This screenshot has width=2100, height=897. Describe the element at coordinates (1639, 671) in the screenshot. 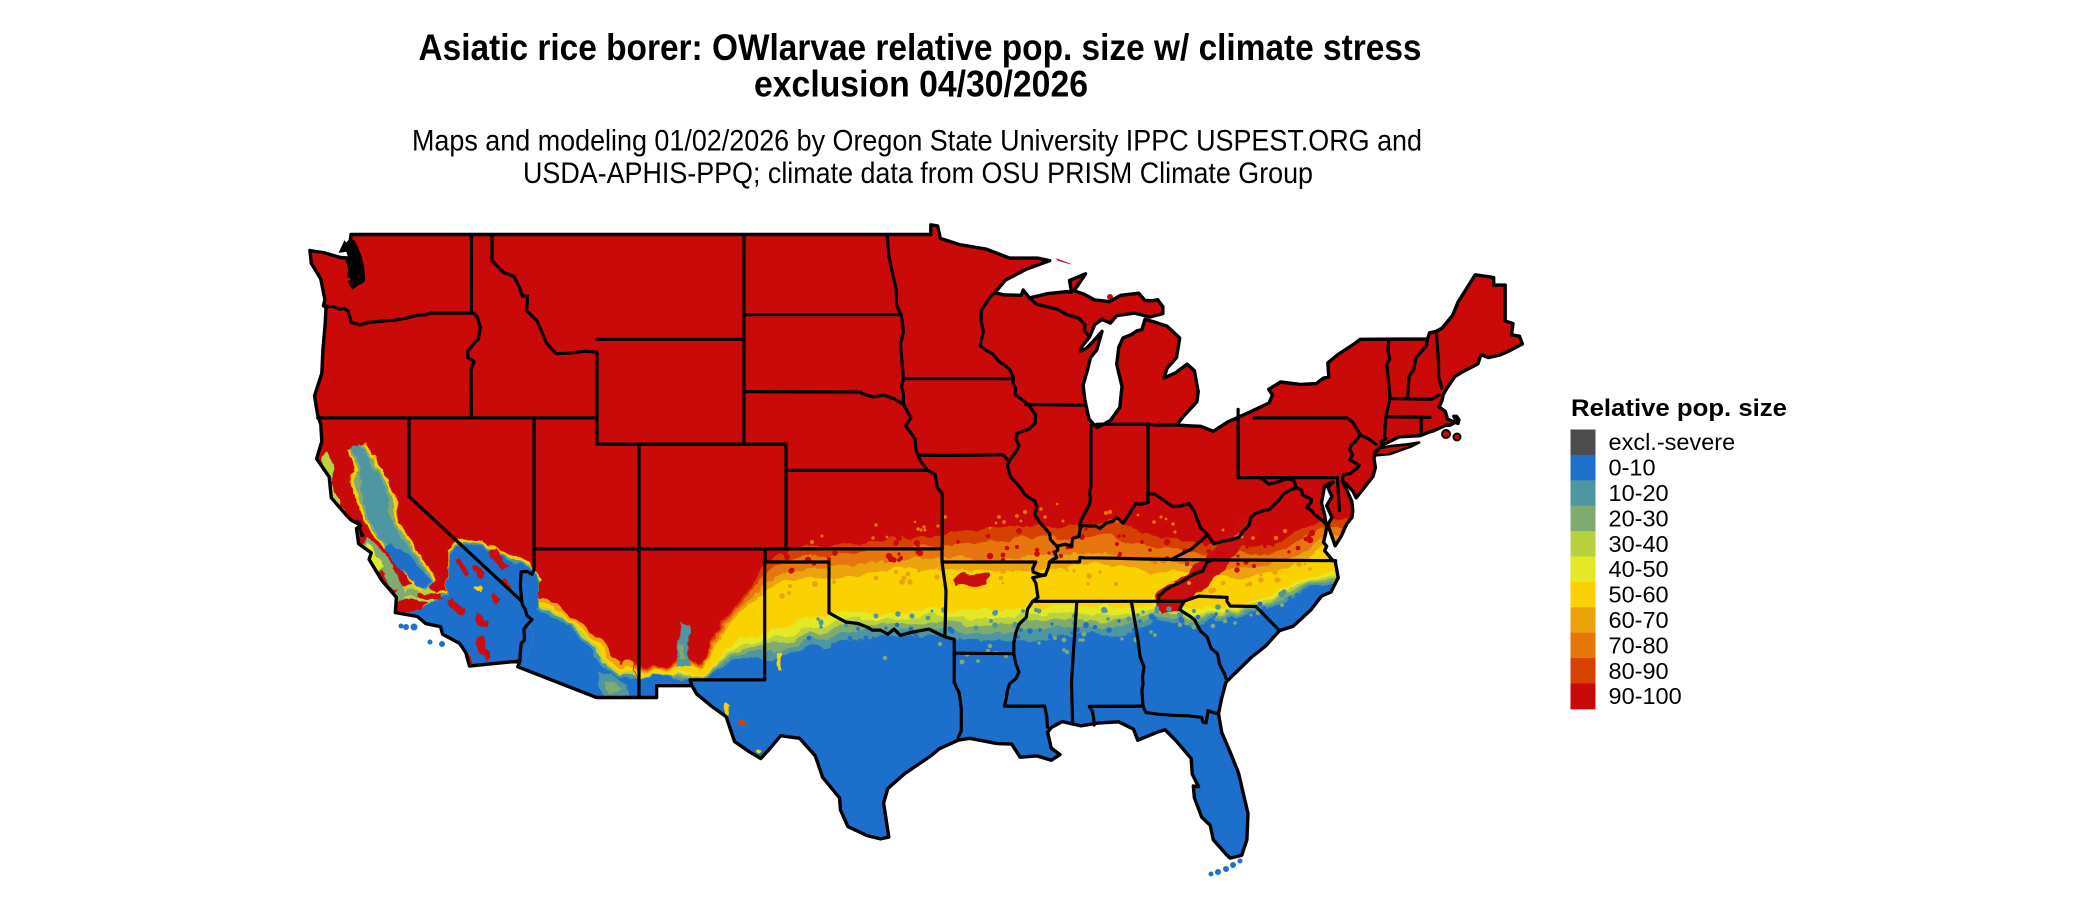

I see `svg-text: 80-90` at that location.